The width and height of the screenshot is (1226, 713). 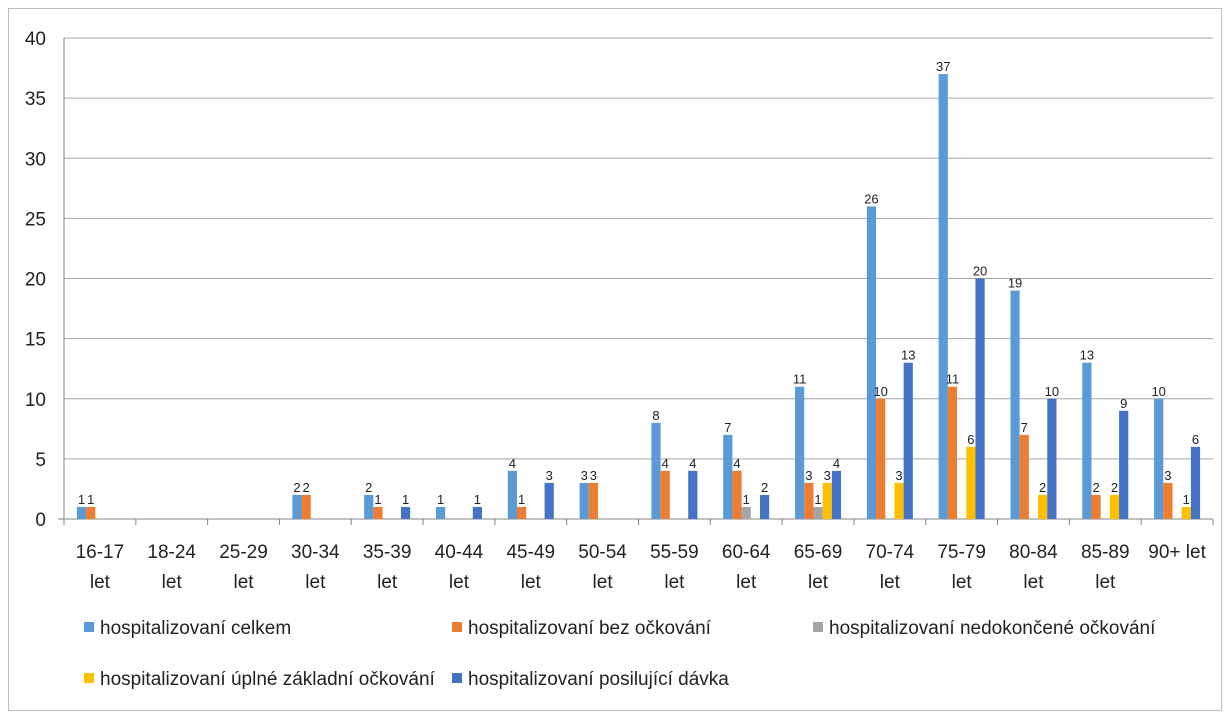 I want to click on y-tick-label: 25, so click(x=35, y=219).